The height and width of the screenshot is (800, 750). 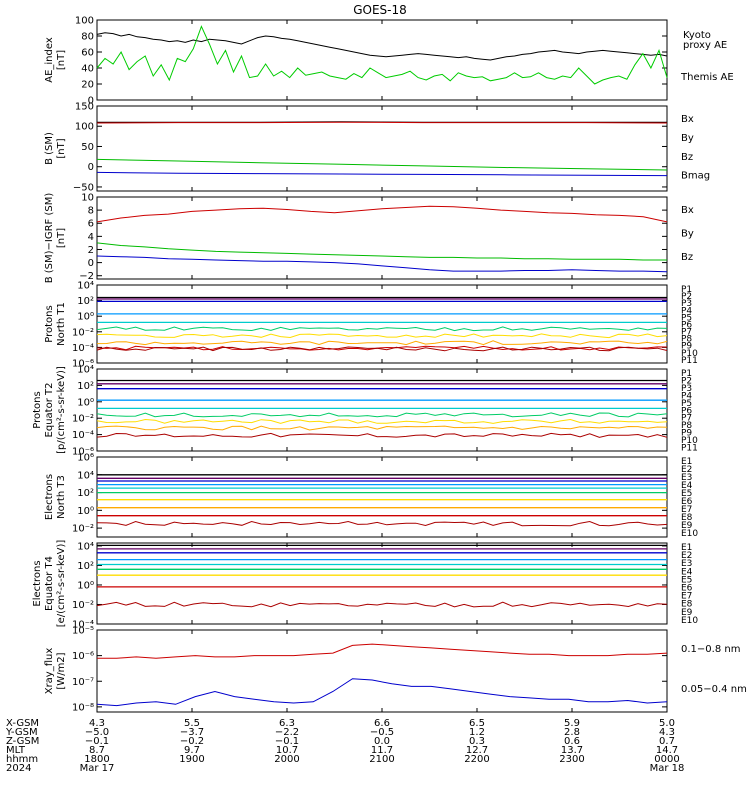 I want to click on legend-entry: E5, so click(x=686, y=580).